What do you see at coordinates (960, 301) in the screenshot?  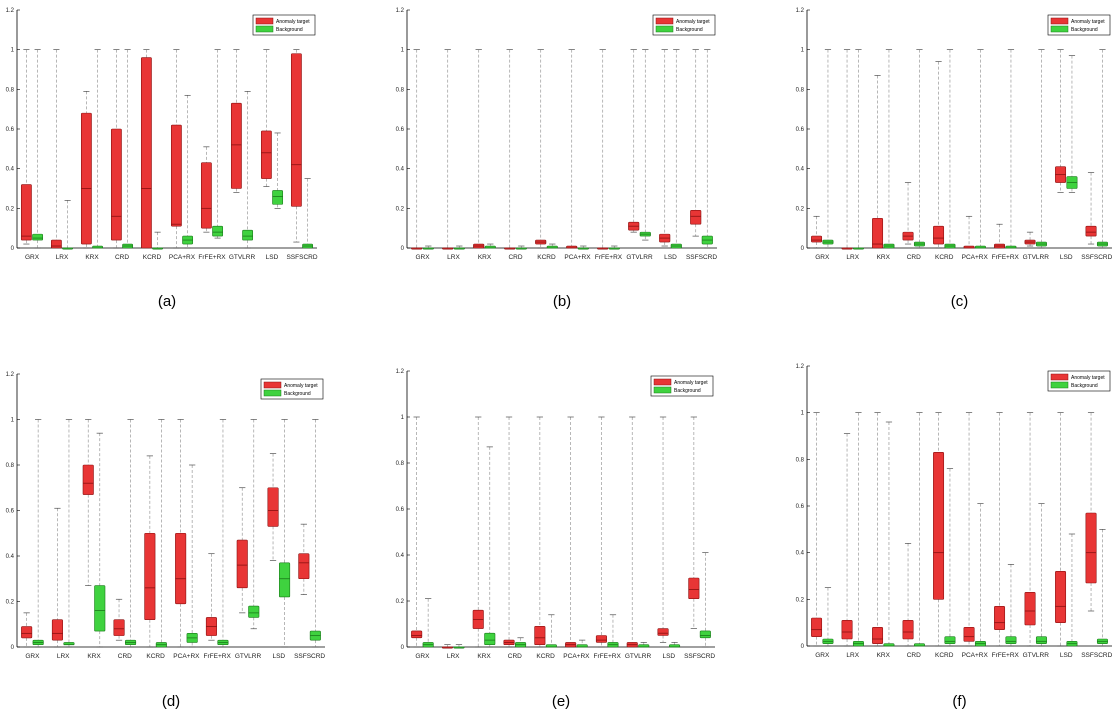 I see `panel-label: (c)` at bounding box center [960, 301].